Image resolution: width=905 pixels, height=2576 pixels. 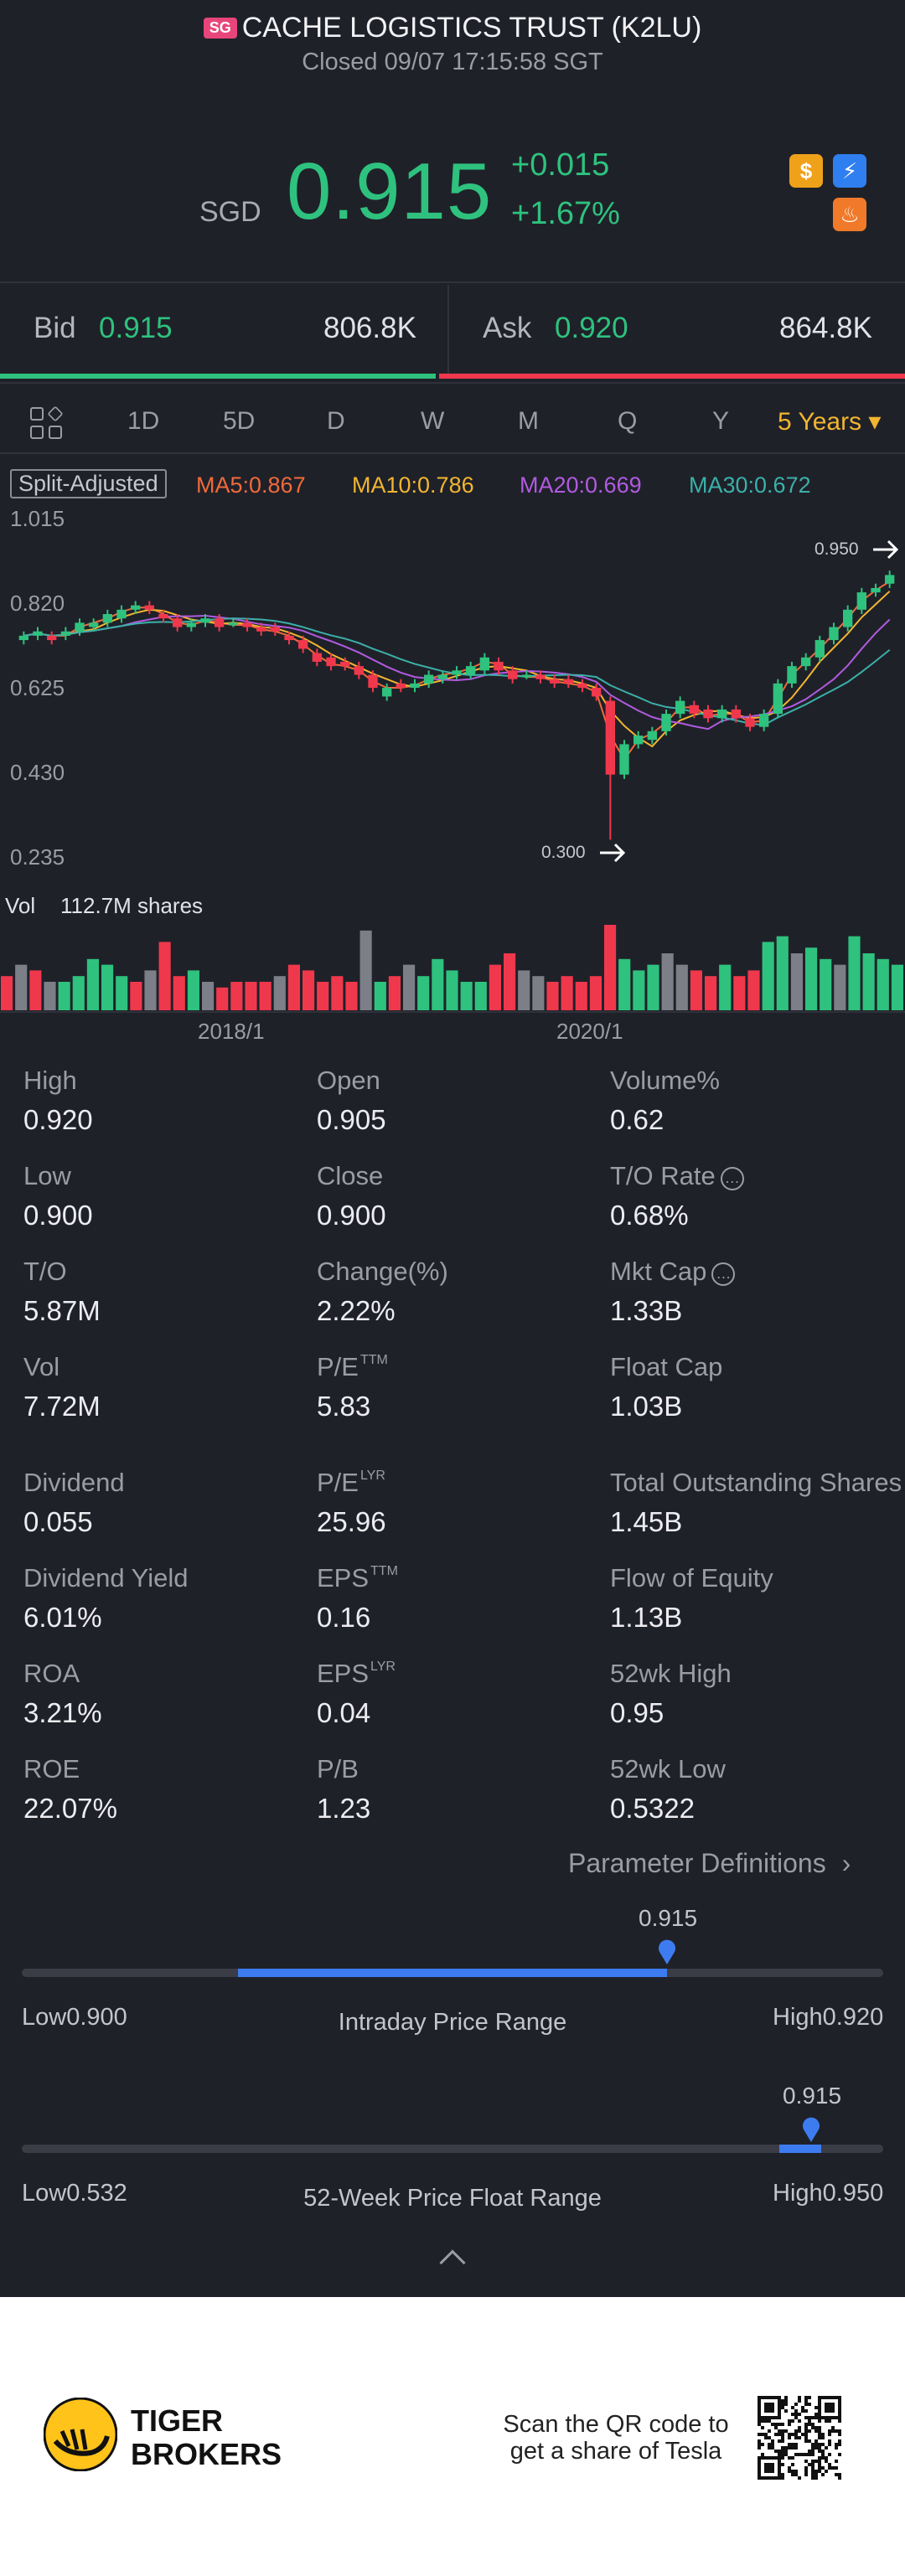 I want to click on stat-item: P/B 1.23, so click(x=460, y=1789).